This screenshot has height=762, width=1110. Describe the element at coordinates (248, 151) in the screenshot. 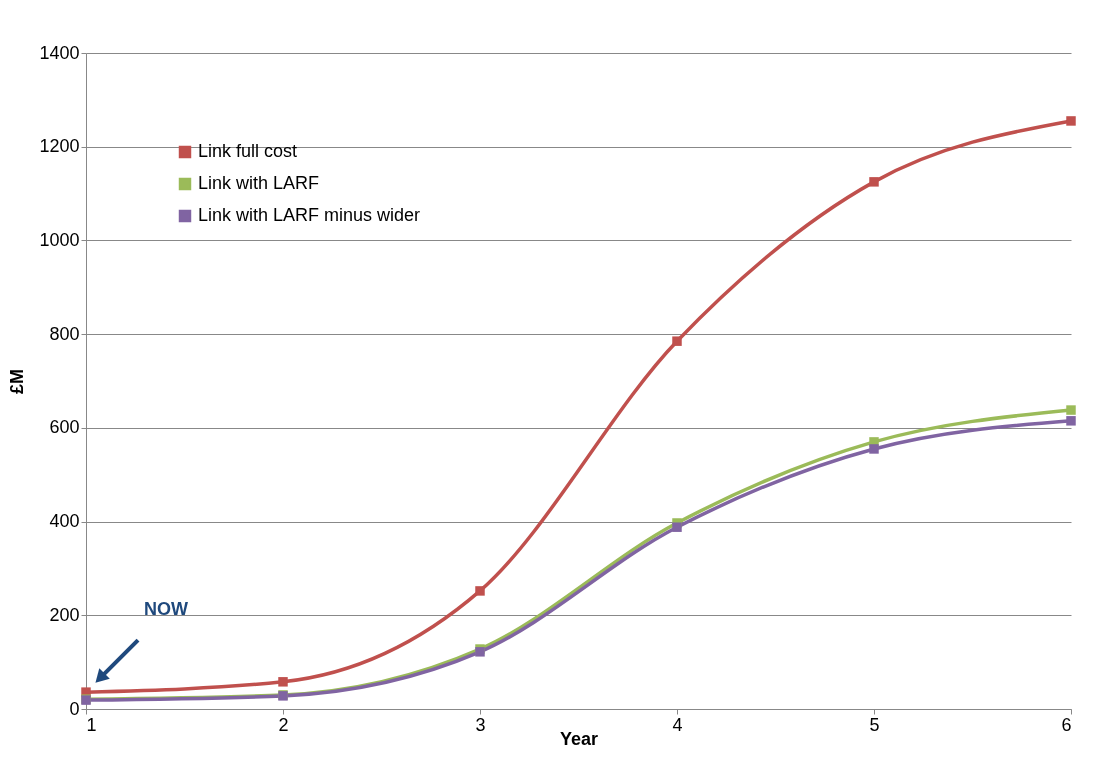

I see `legend-label: Link full cost` at that location.